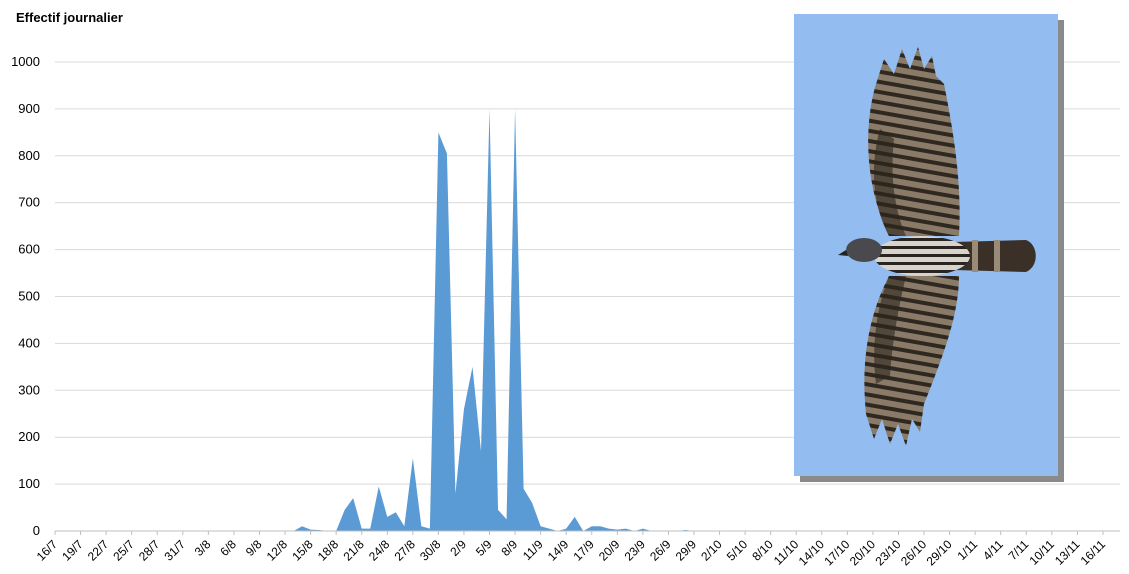 The width and height of the screenshot is (1129, 574). Describe the element at coordinates (660, 550) in the screenshot. I see `x-tick-label: 26/9` at that location.